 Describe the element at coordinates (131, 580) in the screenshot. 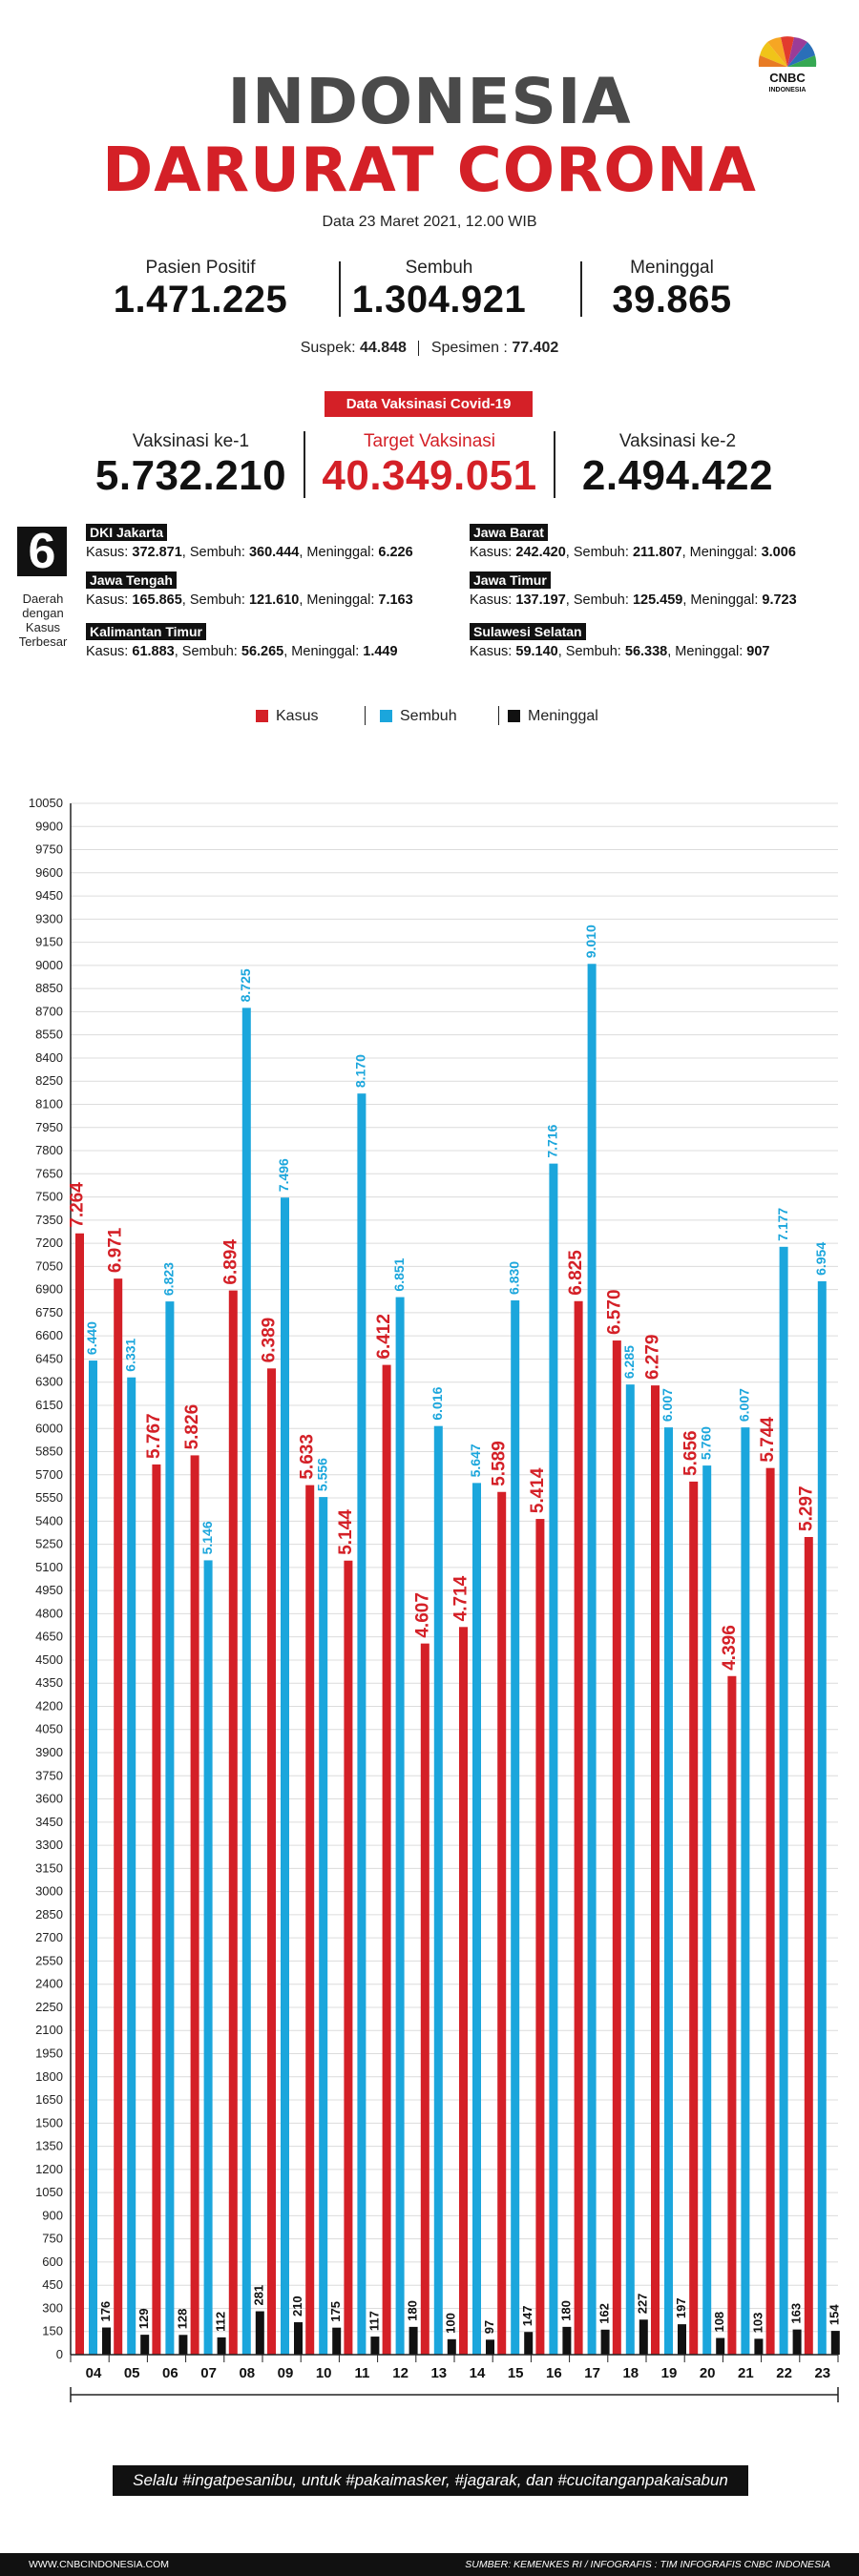

I see `region-name: Jawa Tengah` at that location.